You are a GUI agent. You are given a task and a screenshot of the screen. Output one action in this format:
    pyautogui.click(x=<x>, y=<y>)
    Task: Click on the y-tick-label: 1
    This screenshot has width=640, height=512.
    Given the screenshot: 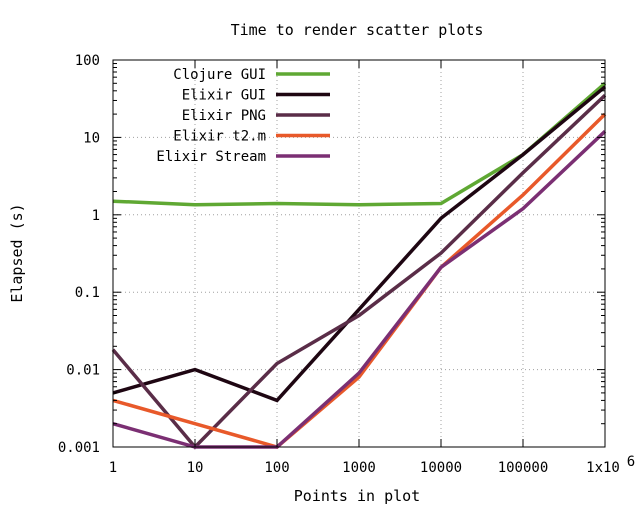 What is the action you would take?
    pyautogui.click(x=96, y=216)
    